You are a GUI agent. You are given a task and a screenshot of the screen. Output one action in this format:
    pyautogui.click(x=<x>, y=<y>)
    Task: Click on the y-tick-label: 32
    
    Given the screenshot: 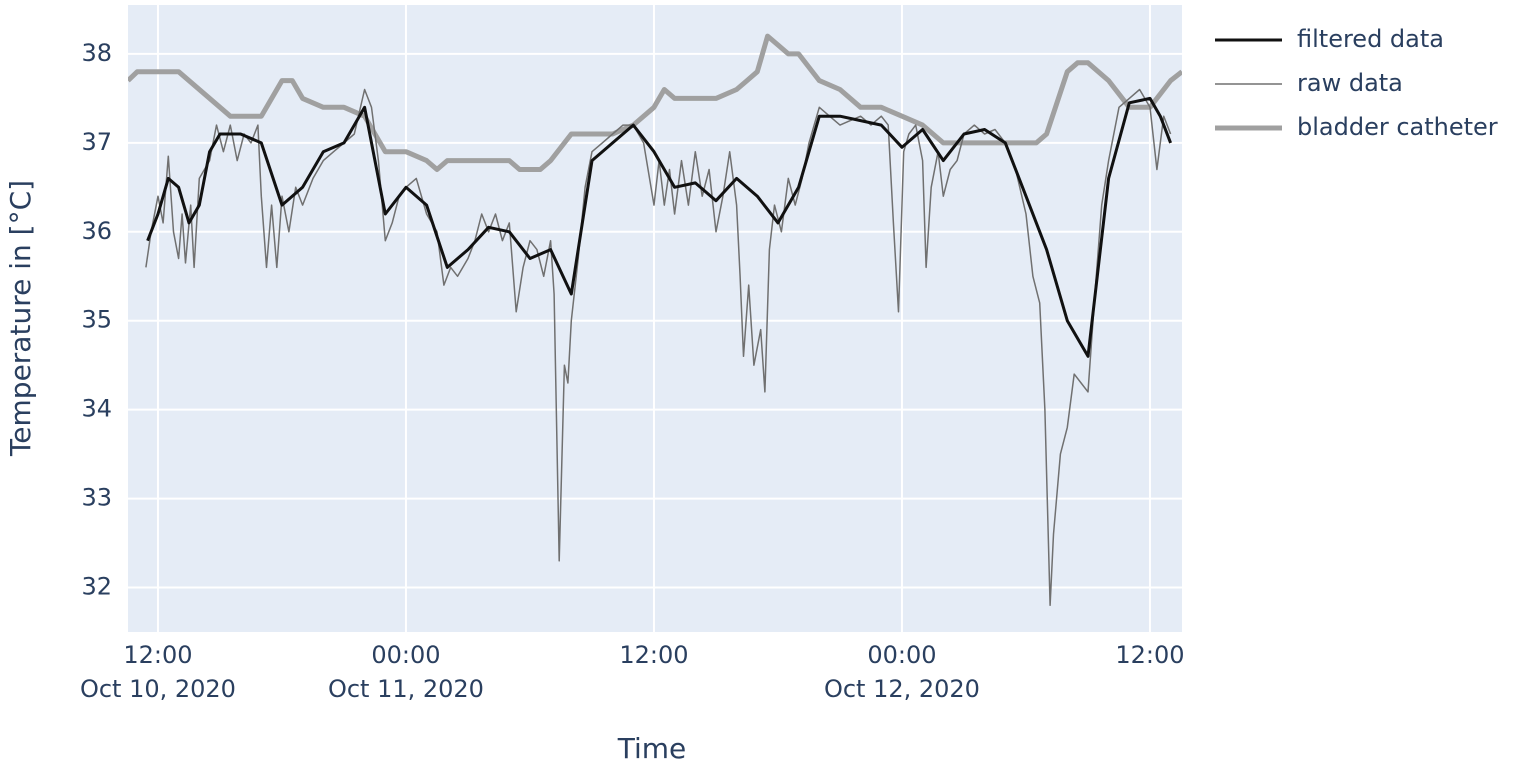 What is the action you would take?
    pyautogui.click(x=96, y=587)
    